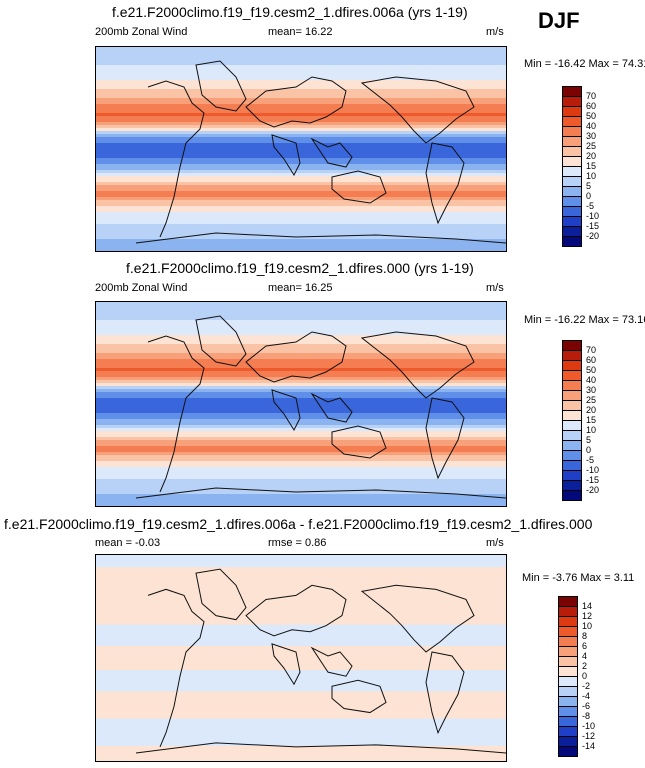 The width and height of the screenshot is (645, 768). I want to click on panel-3-colorbar: 14 12 10 8 6 4 2 0 -2 -4 -6 -8 -10 -12 -14, so click(588, 676).